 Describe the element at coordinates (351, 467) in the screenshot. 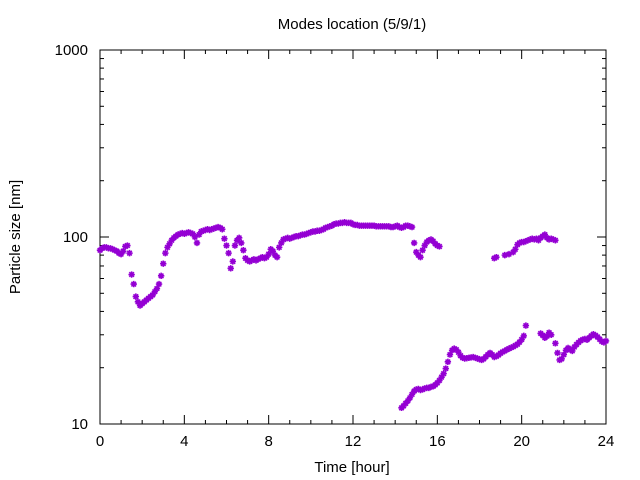

I see `x-axis-title: Time [hour]` at that location.